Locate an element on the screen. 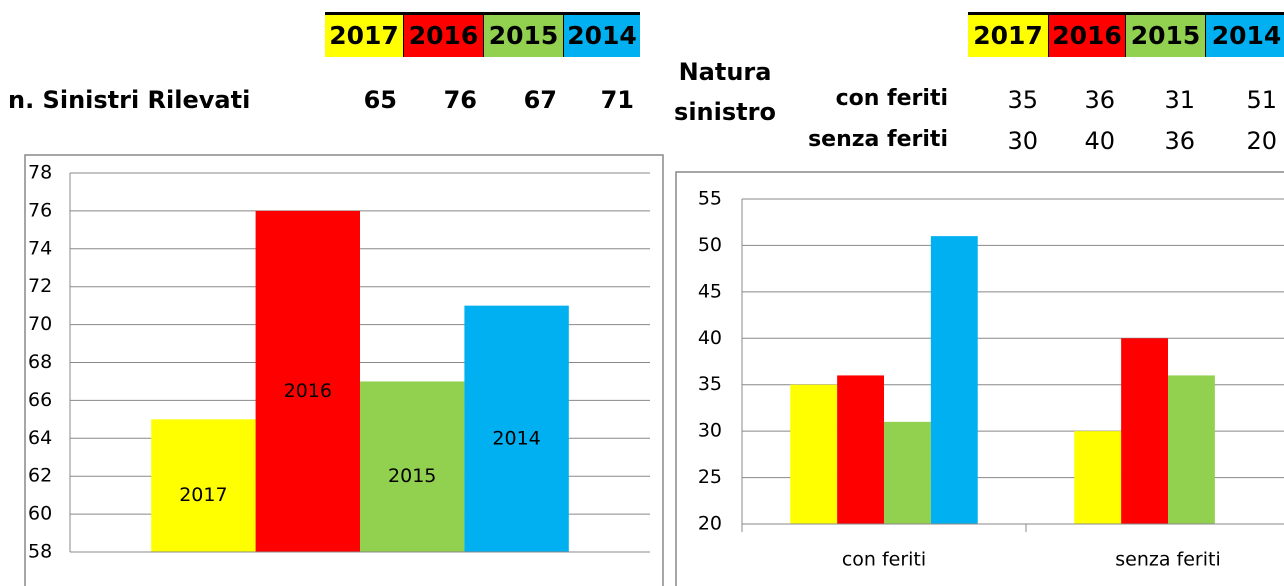 The height and width of the screenshot is (586, 1284). y-tick-label: 58 is located at coordinates (40, 552).